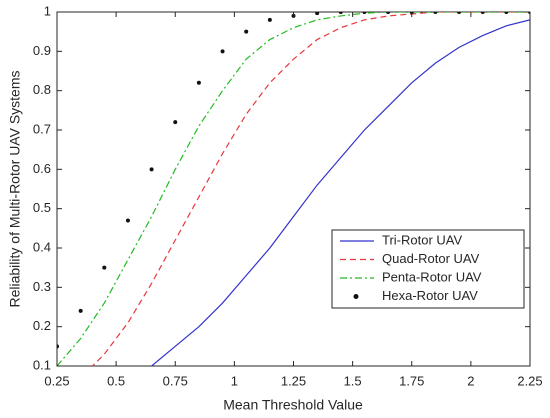 The image size is (550, 418). What do you see at coordinates (42, 89) in the screenshot?
I see `y-tick-label: 0.8` at bounding box center [42, 89].